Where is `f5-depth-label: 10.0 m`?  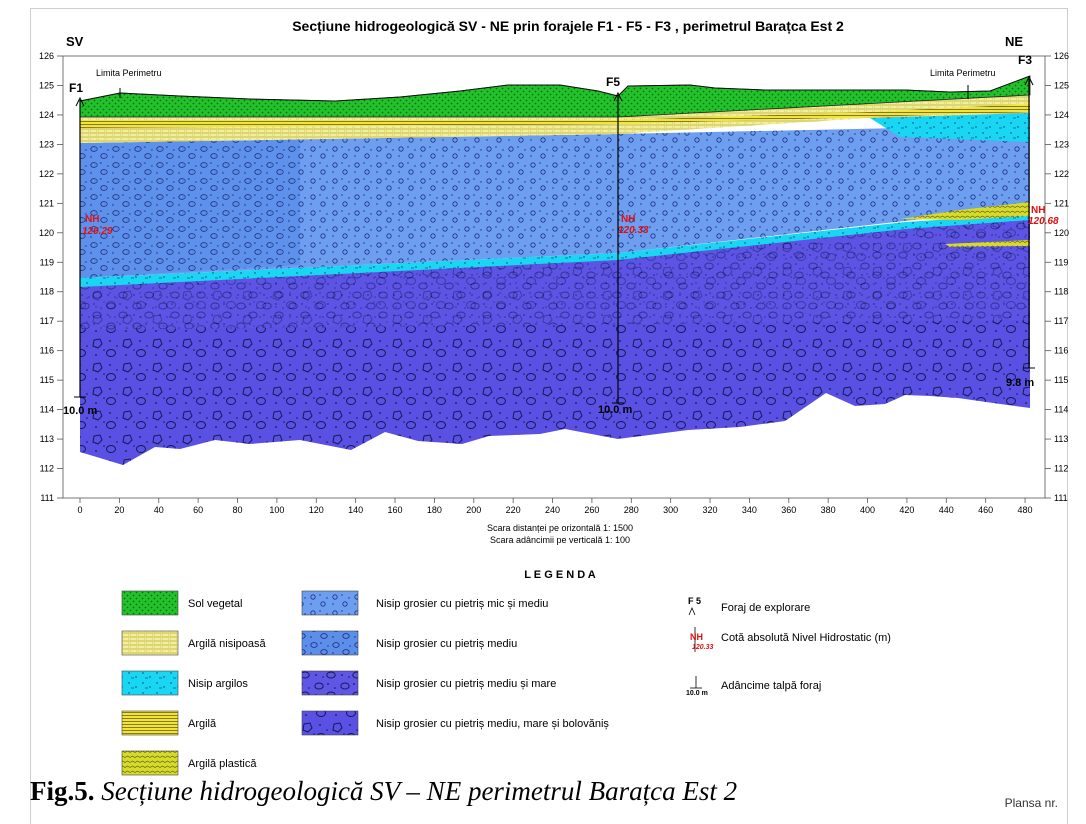
f5-depth-label: 10.0 m is located at coordinates (615, 410).